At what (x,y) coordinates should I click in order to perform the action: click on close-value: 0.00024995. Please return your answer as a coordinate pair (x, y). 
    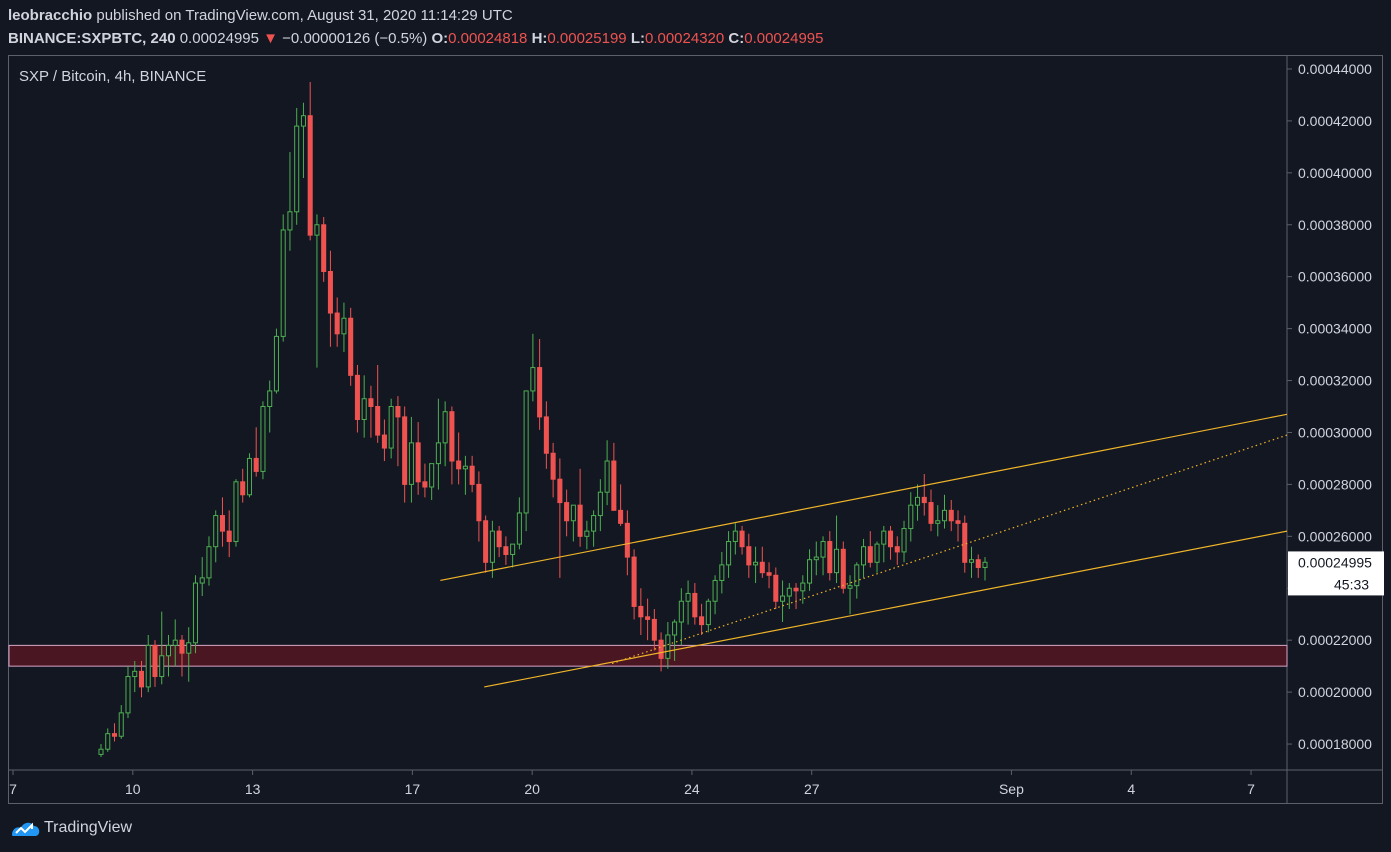
    Looking at the image, I should click on (784, 38).